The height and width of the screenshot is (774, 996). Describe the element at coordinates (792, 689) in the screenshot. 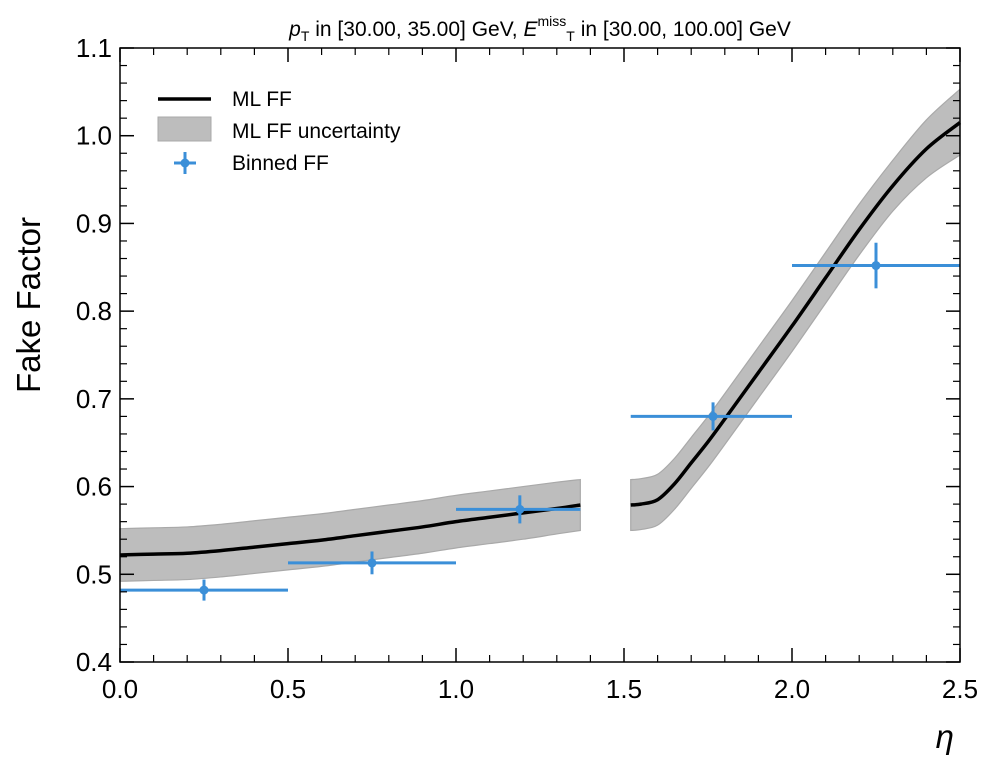

I see `x-tick-label-4: 2.0` at that location.